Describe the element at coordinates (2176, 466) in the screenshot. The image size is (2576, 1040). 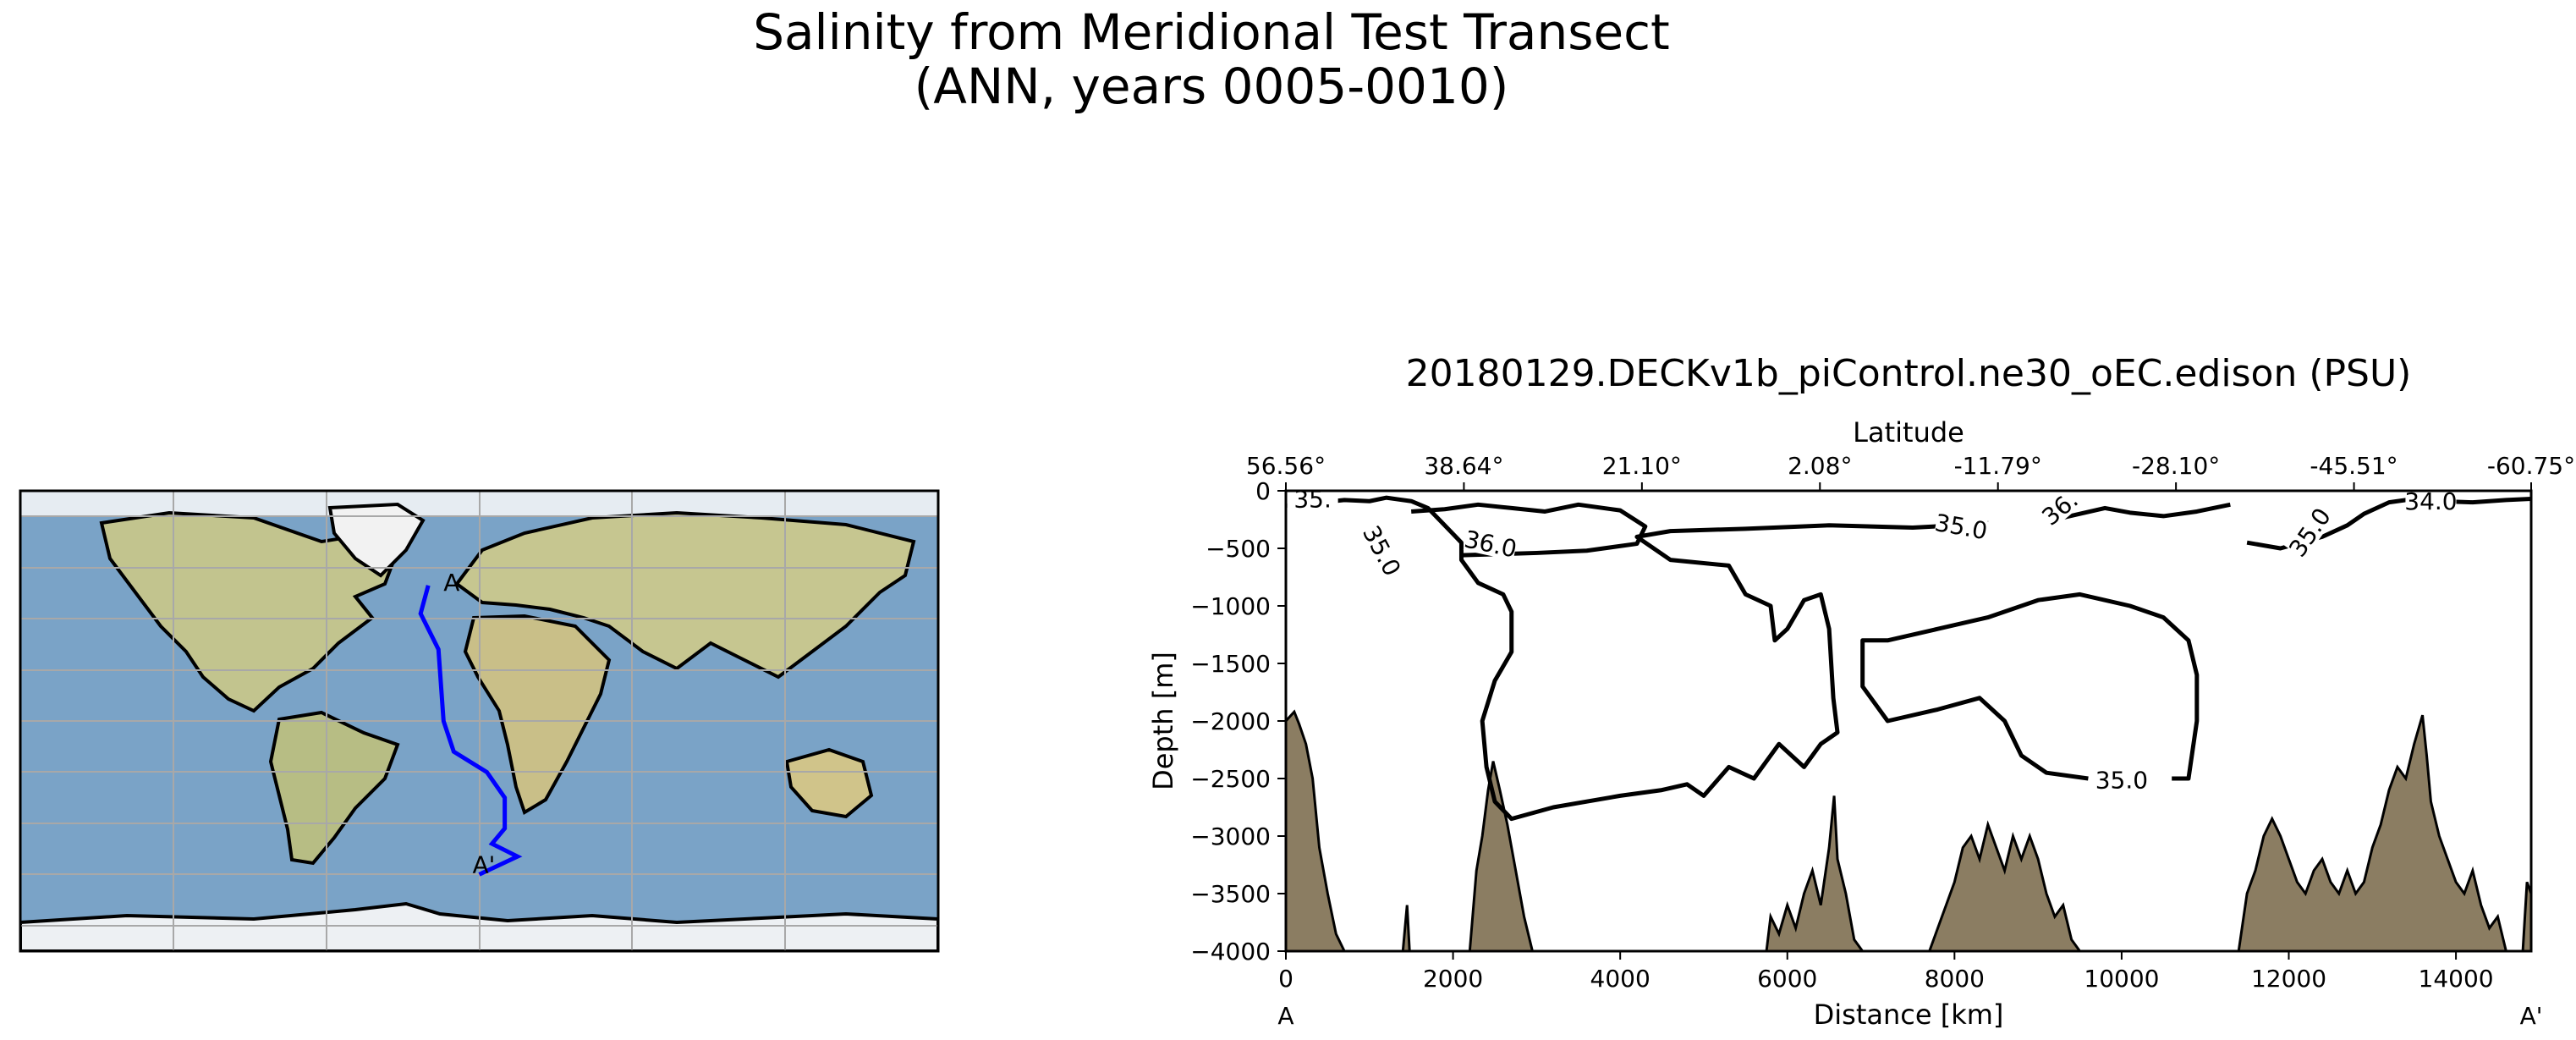
I see `top-tick-label: -28.10°` at that location.